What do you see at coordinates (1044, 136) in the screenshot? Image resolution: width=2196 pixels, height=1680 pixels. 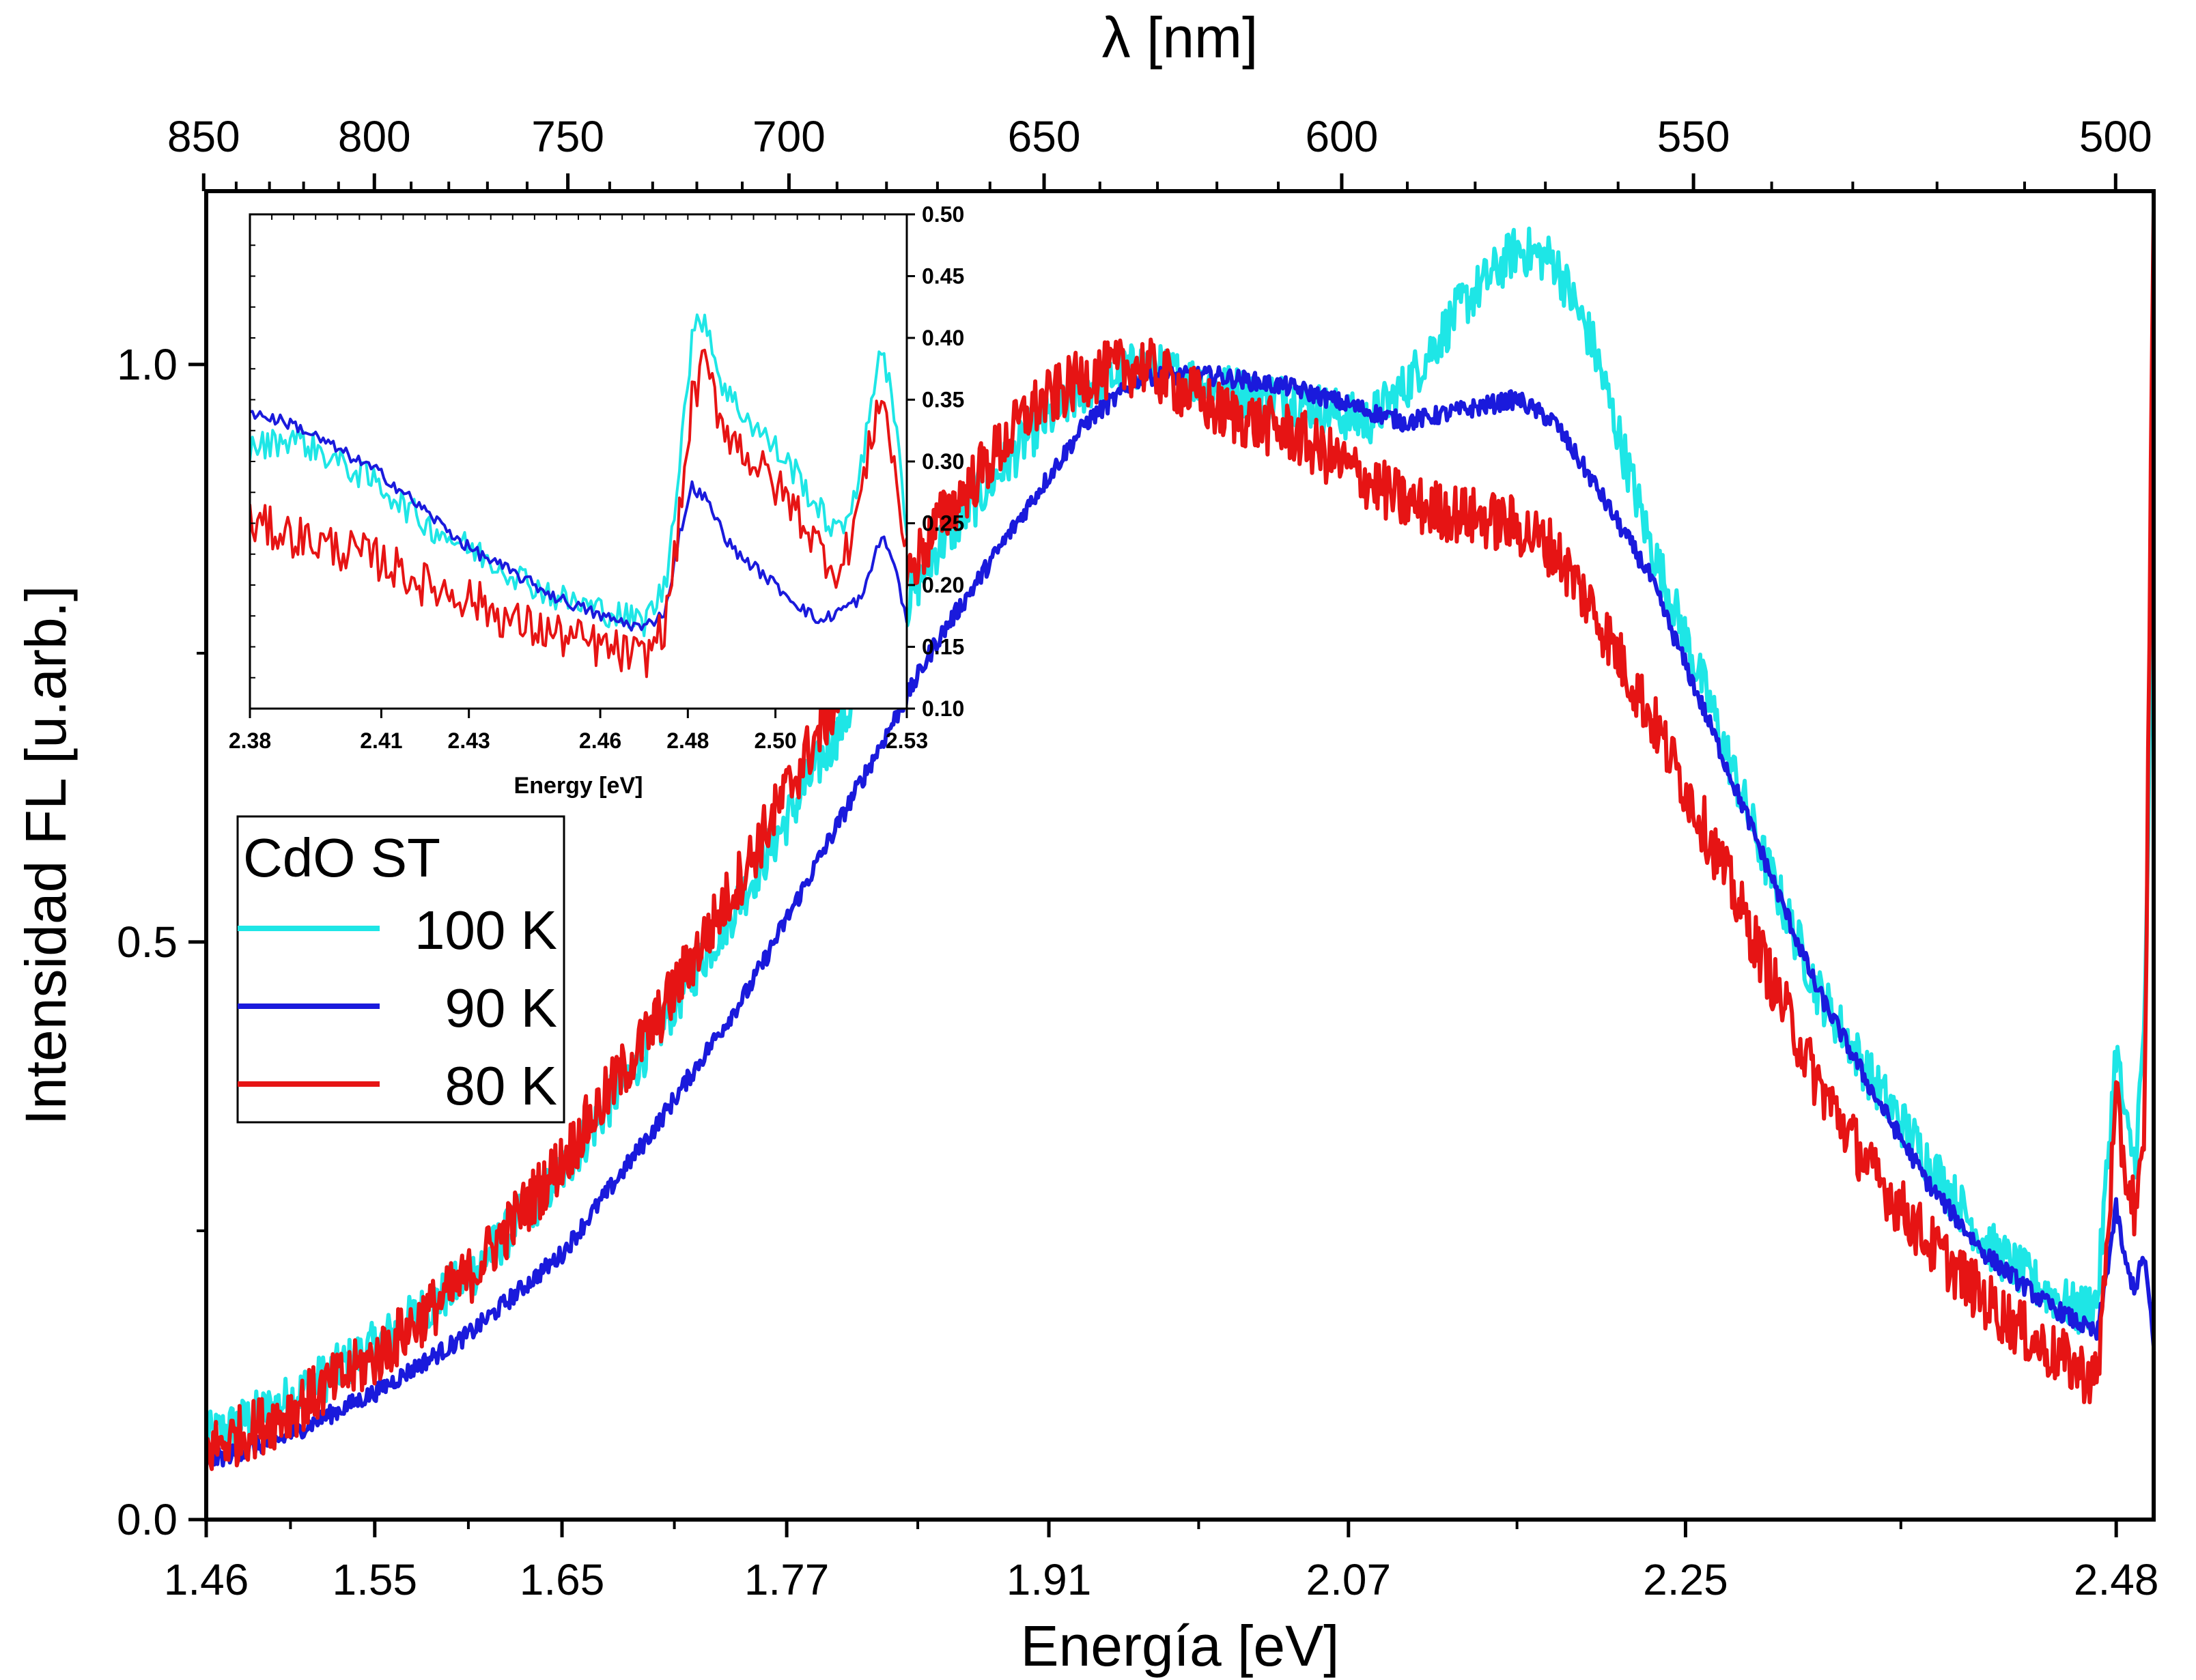 I see `top-tick-label: 650` at bounding box center [1044, 136].